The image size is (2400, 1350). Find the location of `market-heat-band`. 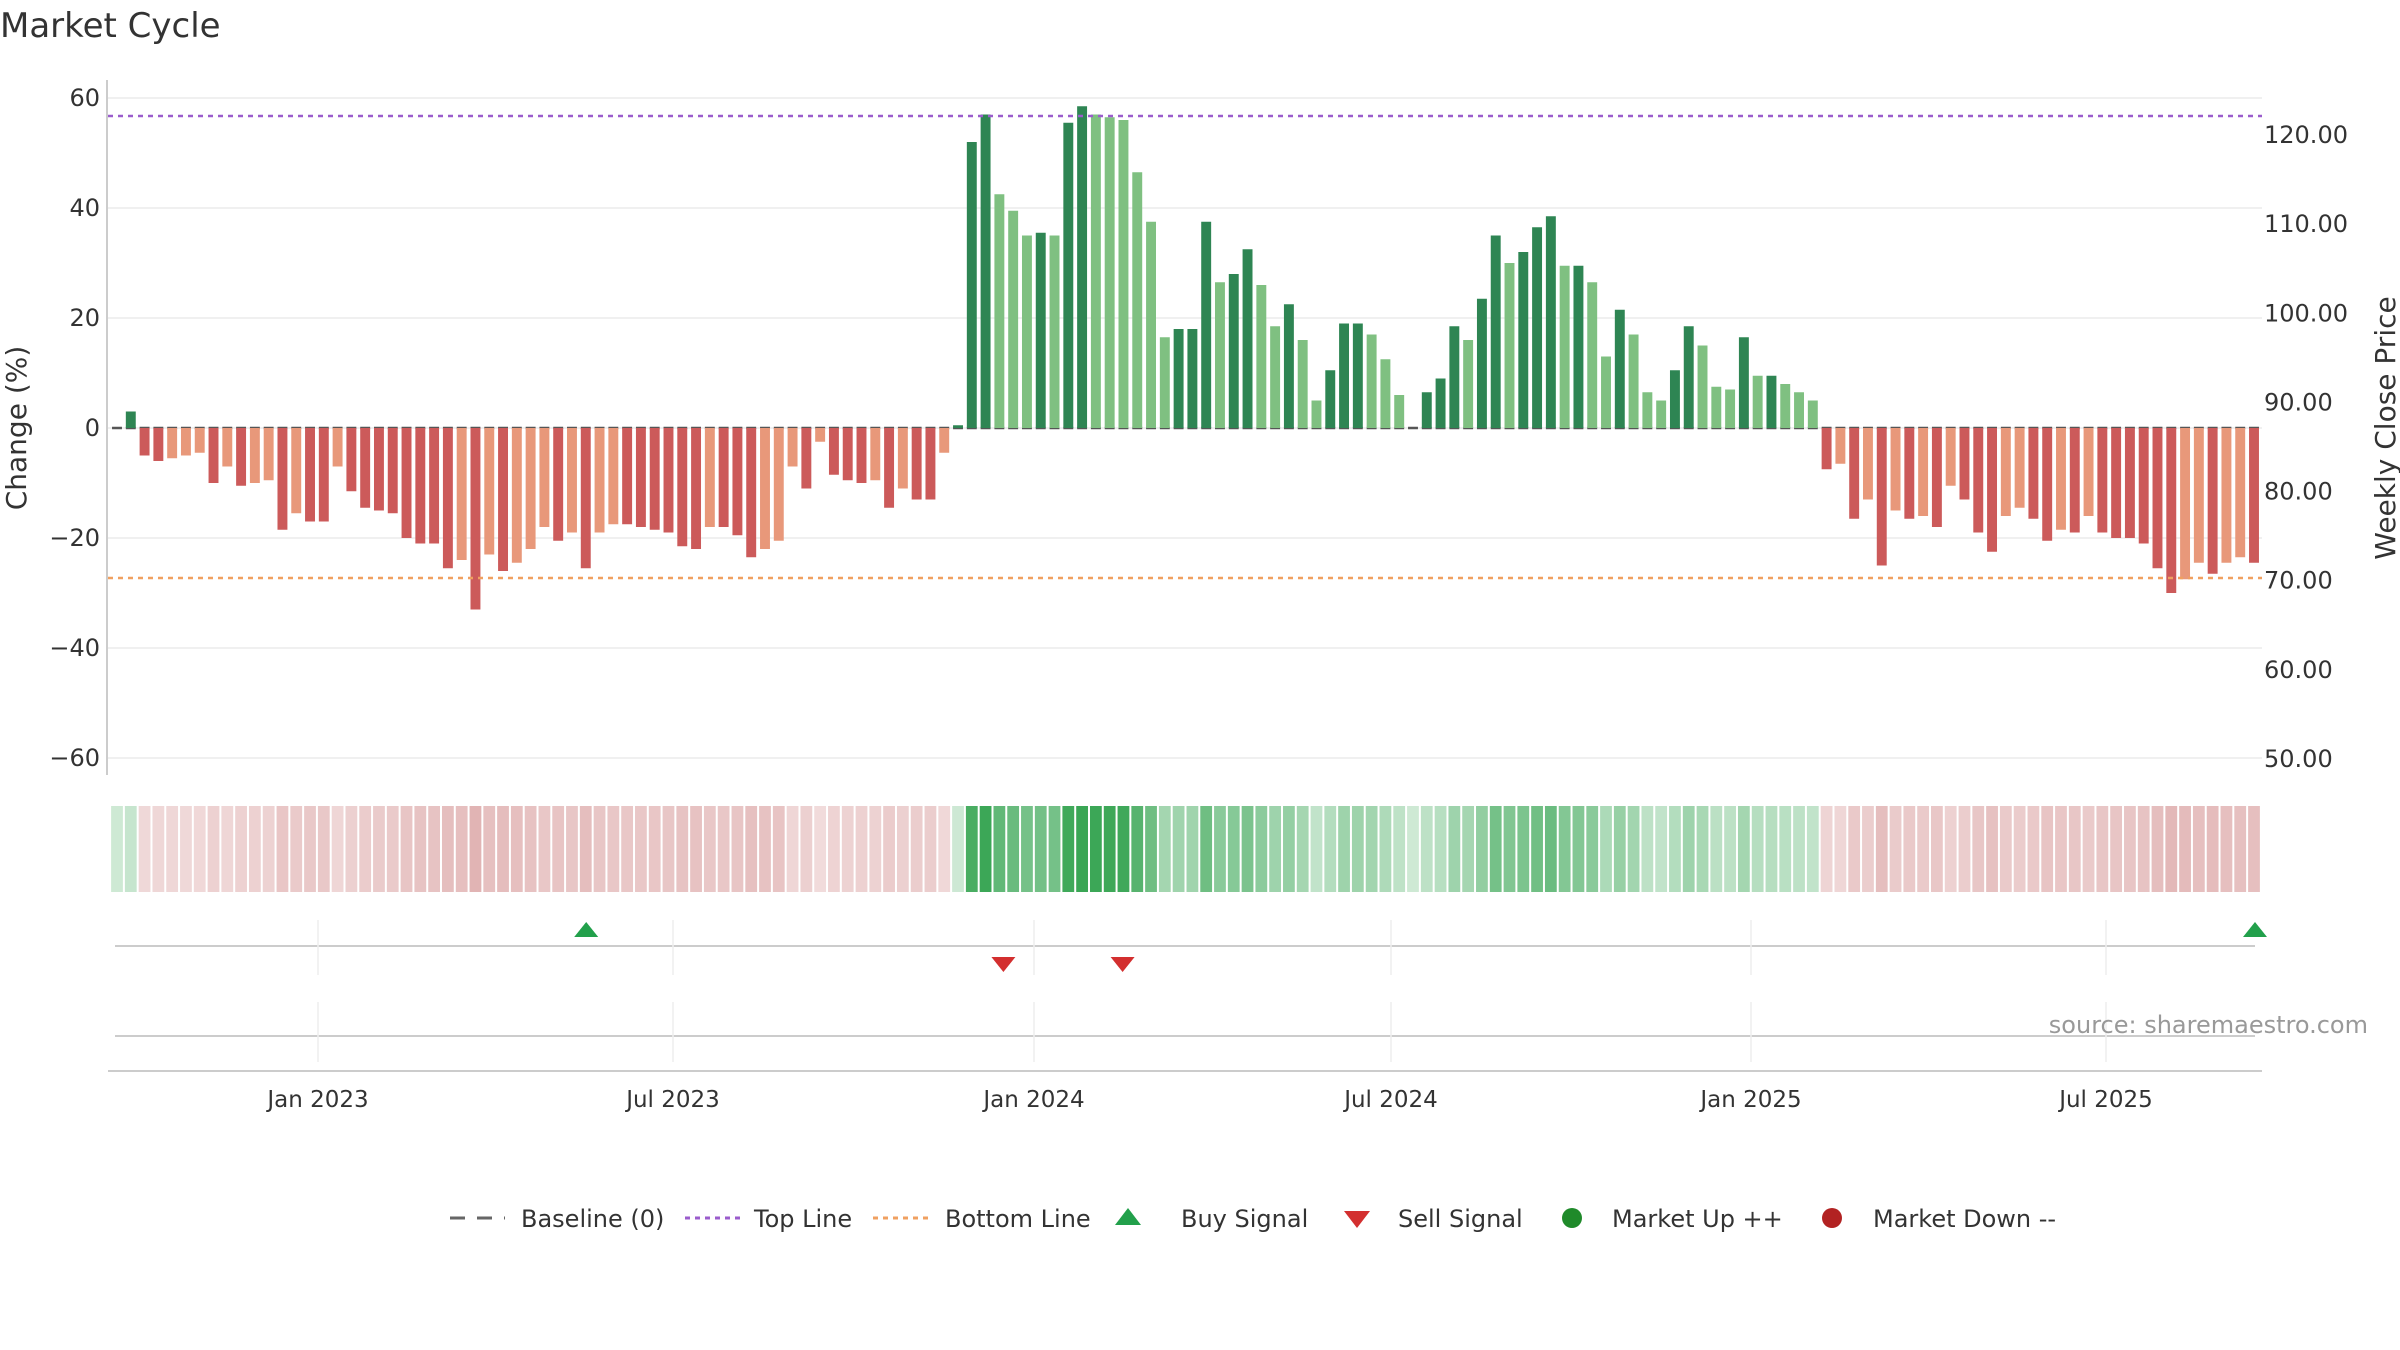

market-heat-band is located at coordinates (1185, 849).